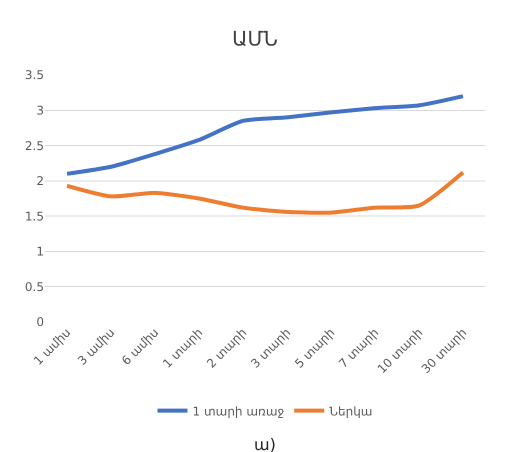  I want to click on text: ա), so click(265, 443).